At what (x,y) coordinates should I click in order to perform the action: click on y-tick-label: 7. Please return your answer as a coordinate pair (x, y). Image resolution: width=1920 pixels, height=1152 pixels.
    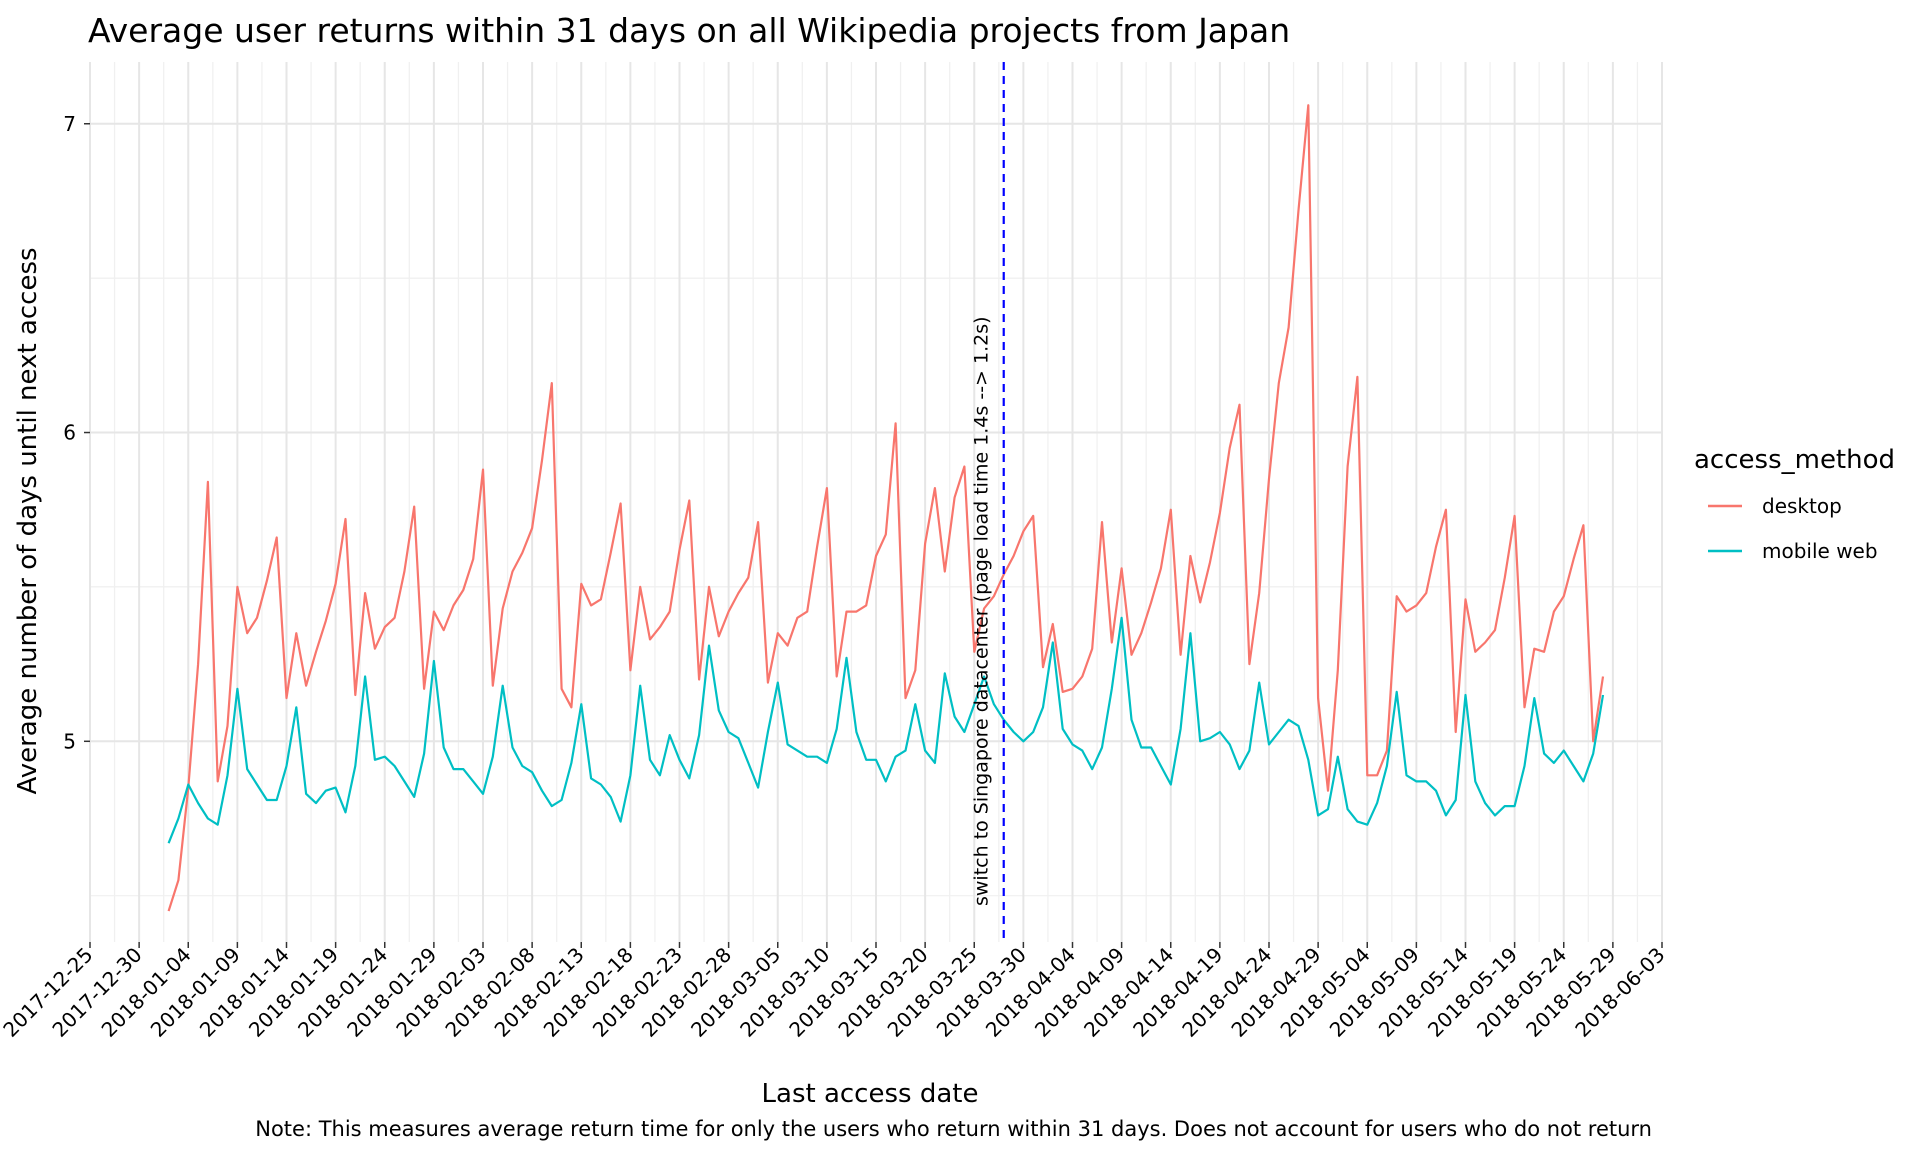
    Looking at the image, I should click on (69, 124).